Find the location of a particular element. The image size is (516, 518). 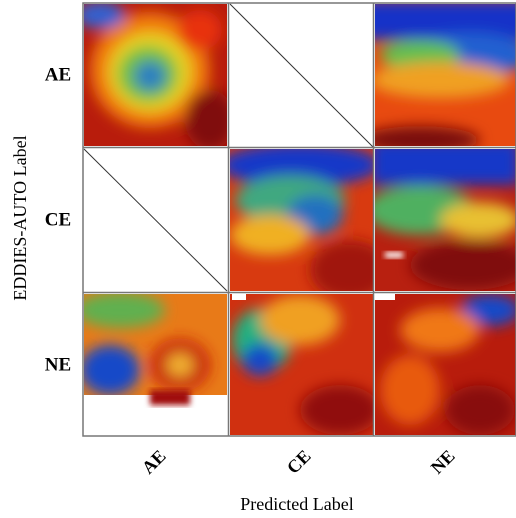

column-label: AE is located at coordinates (154, 462).